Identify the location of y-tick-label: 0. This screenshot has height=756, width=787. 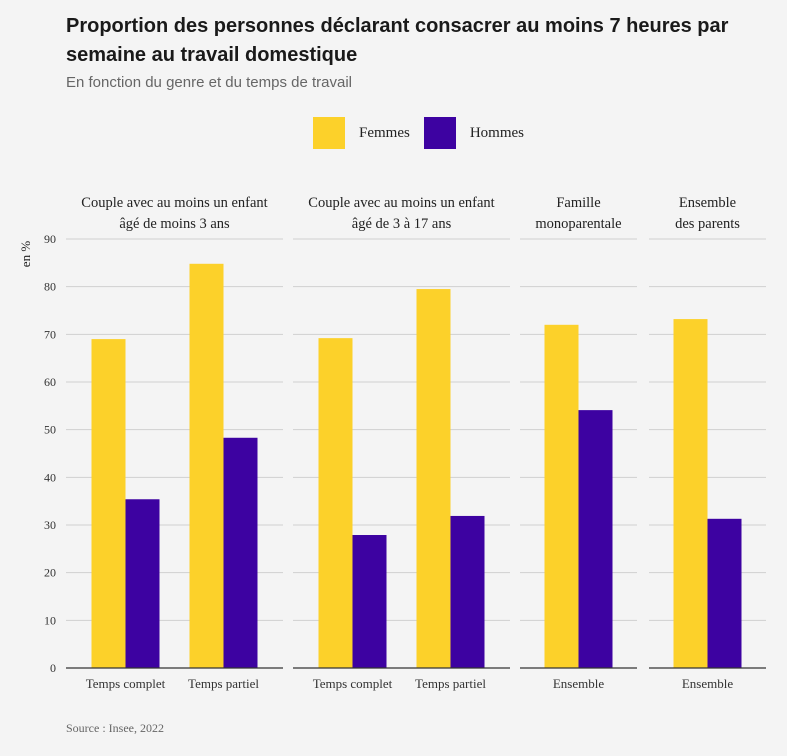
(53, 668).